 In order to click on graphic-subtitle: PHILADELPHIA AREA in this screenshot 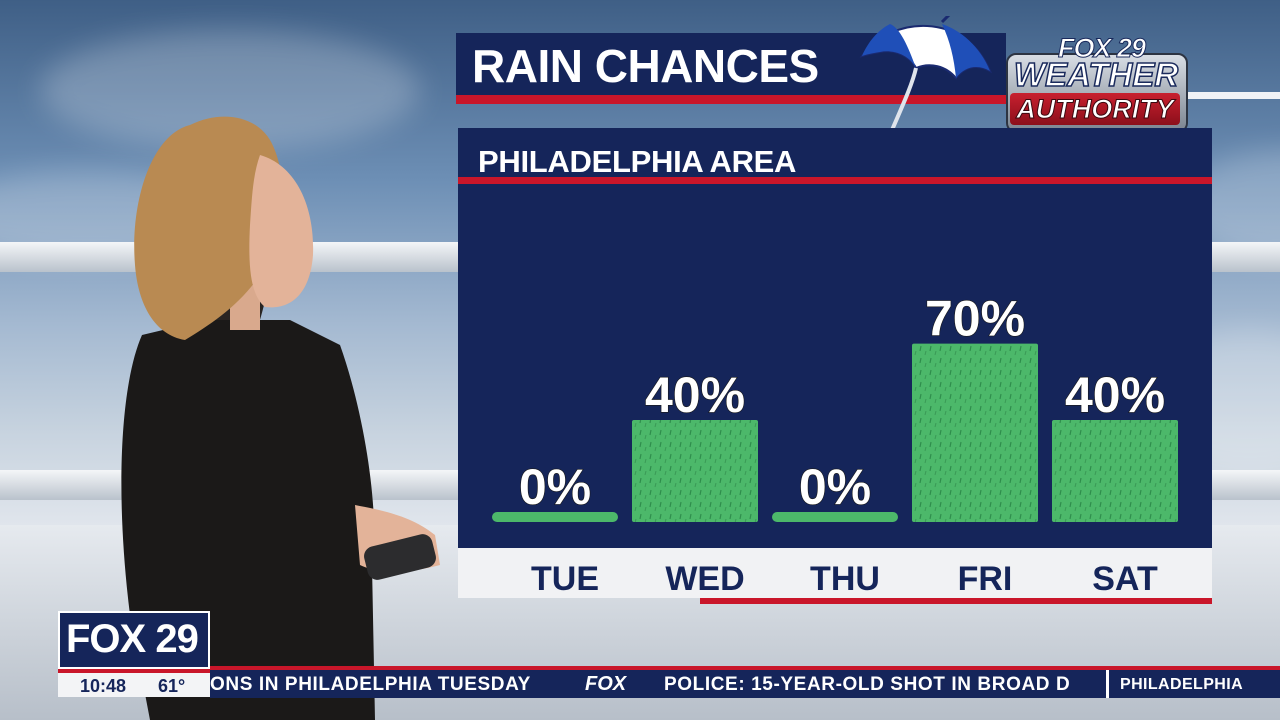, I will do `click(637, 161)`.